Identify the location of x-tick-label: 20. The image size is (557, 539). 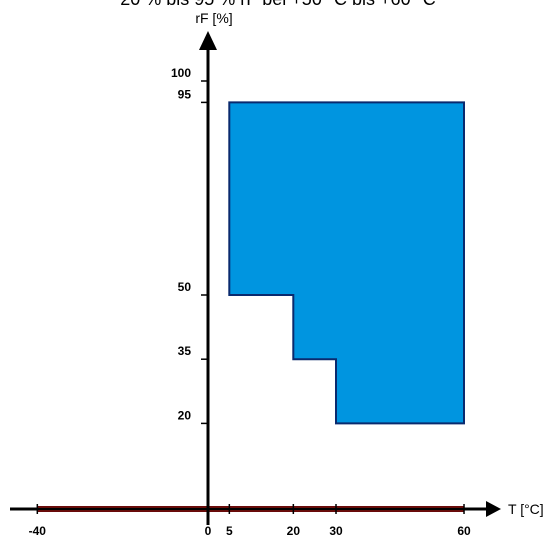
(294, 531).